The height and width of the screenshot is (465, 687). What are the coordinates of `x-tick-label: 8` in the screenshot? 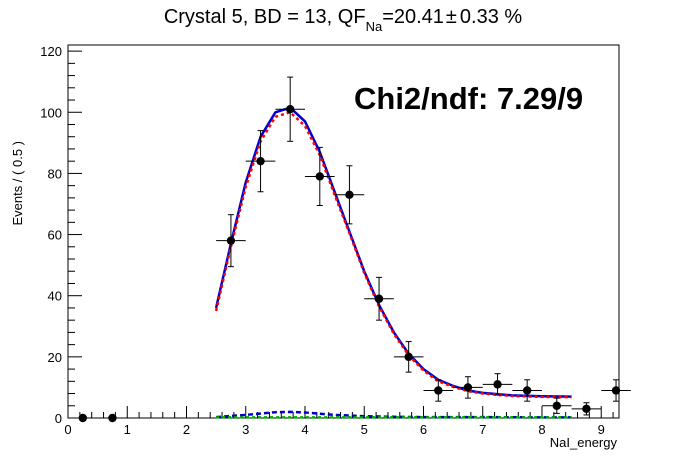 It's located at (541, 429).